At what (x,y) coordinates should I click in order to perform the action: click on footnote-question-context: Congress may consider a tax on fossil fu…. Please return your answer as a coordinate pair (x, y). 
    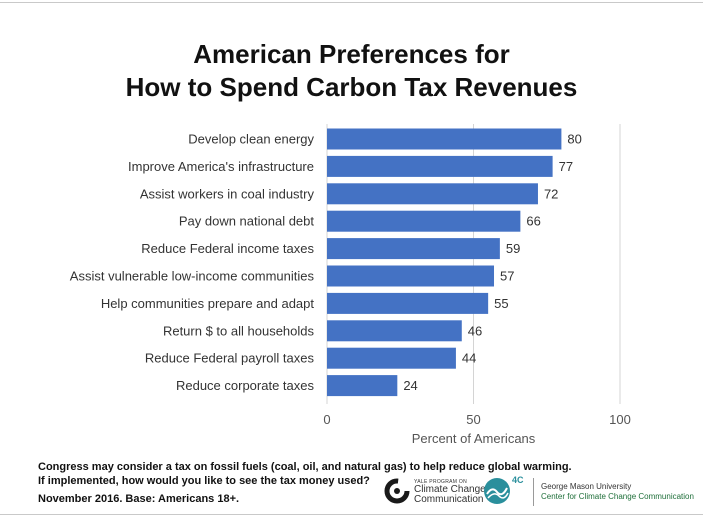
    Looking at the image, I should click on (305, 467).